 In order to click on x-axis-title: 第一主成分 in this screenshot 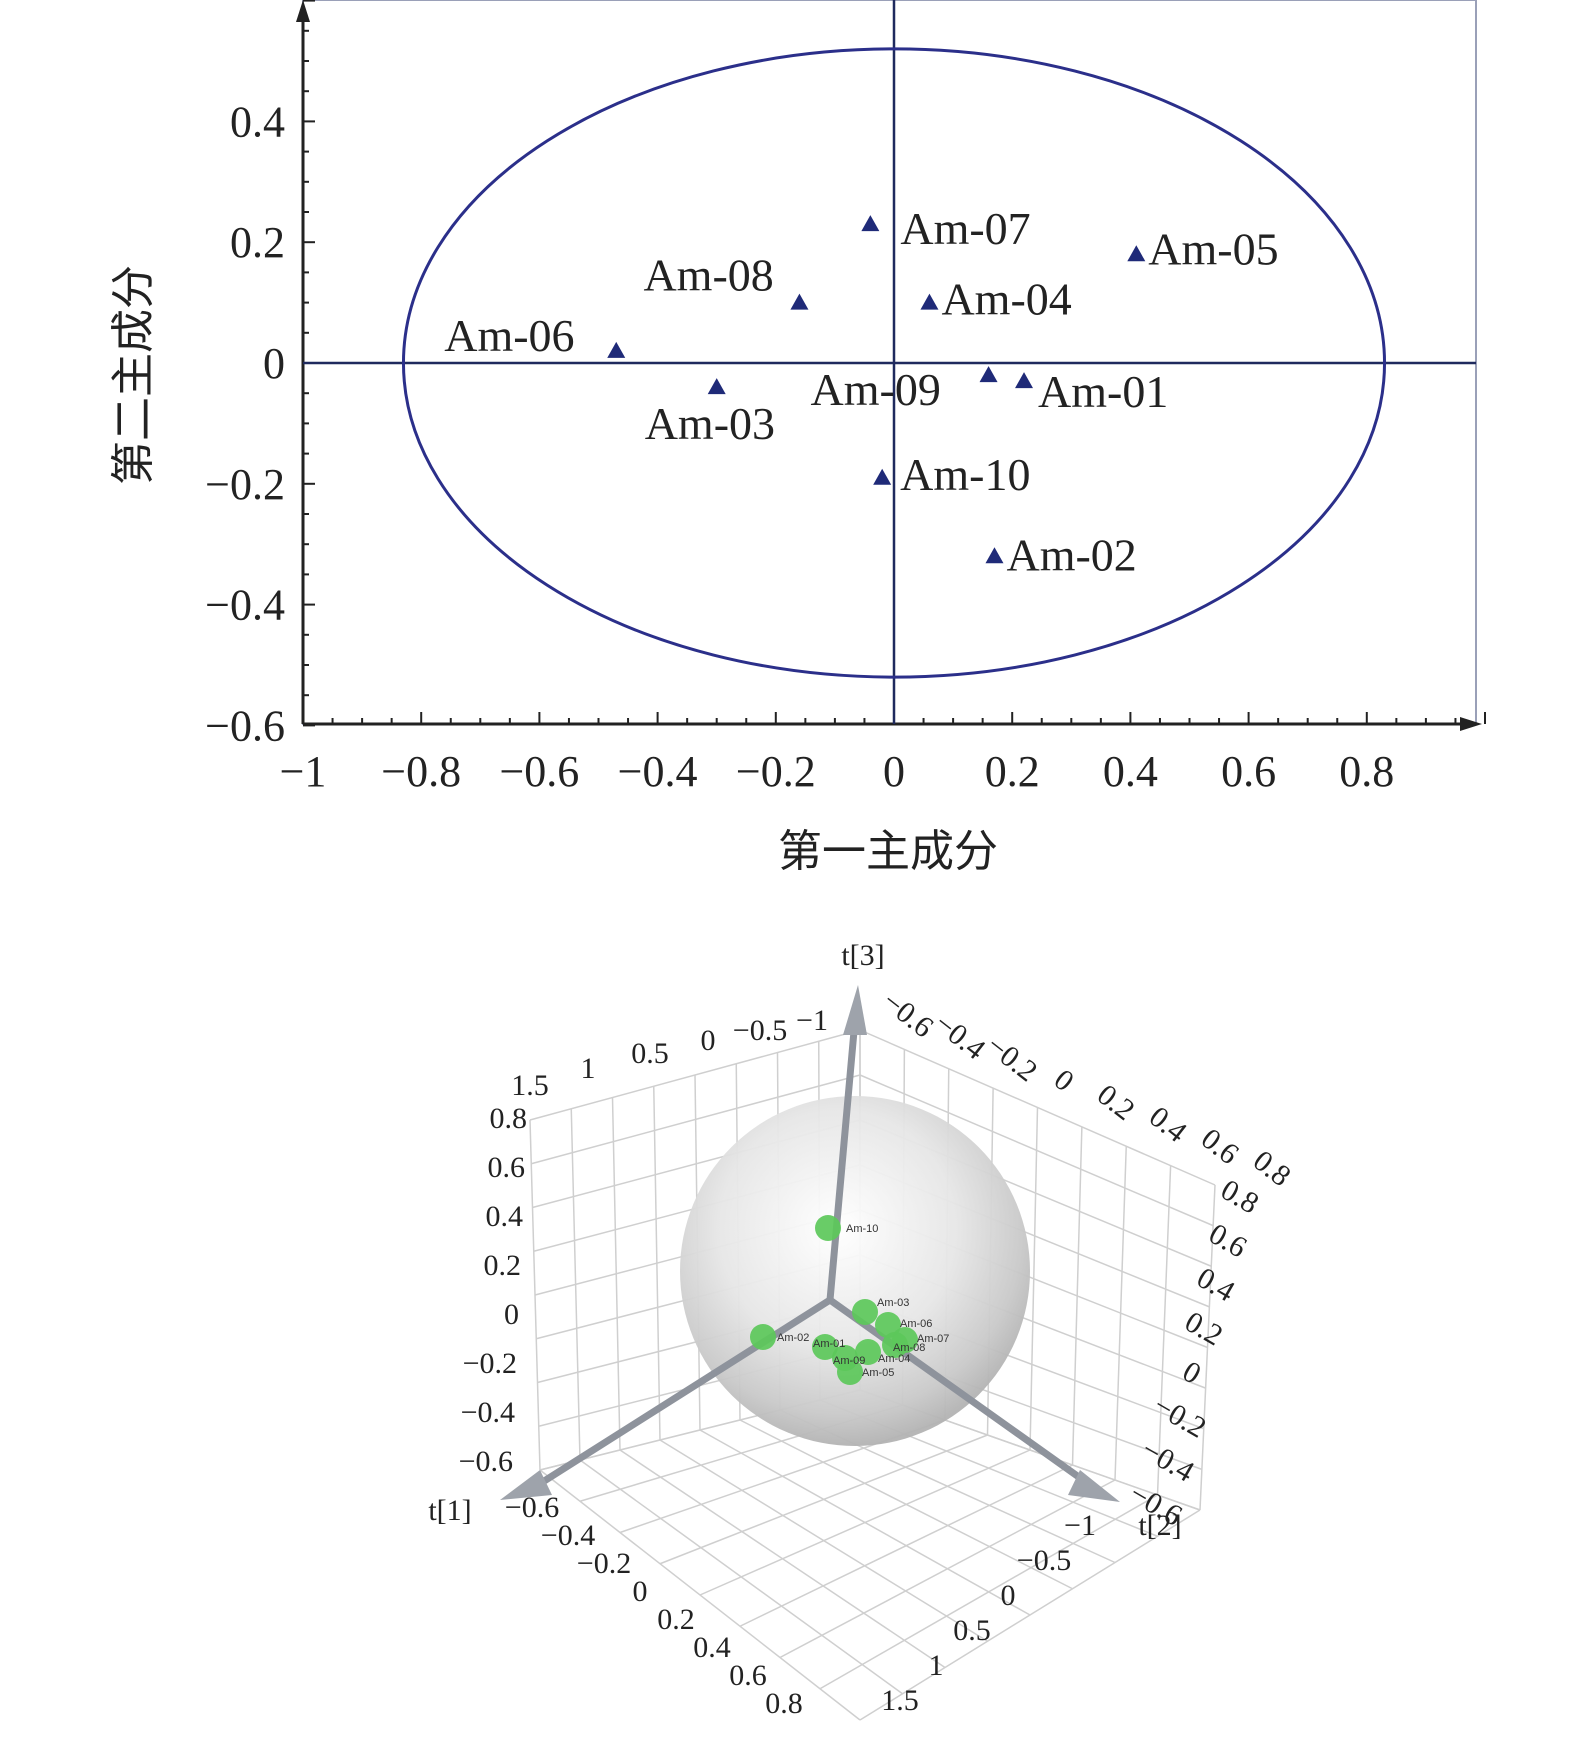, I will do `click(888, 851)`.